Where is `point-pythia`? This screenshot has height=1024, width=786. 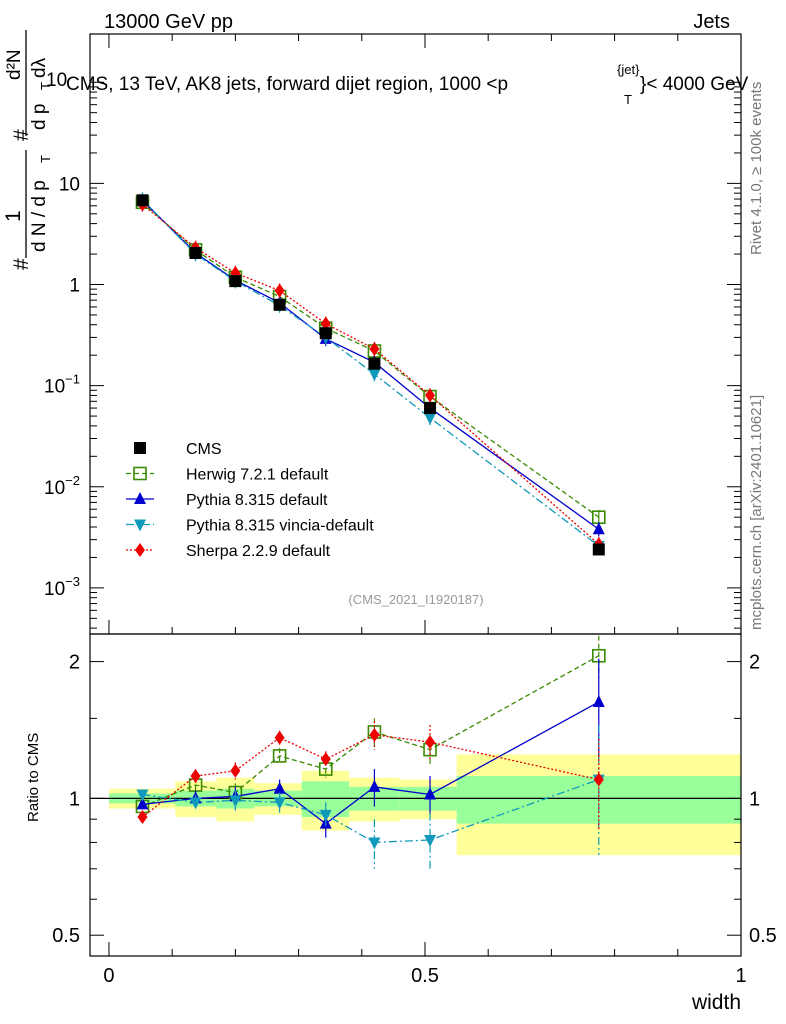
point-pythia is located at coordinates (598, 528).